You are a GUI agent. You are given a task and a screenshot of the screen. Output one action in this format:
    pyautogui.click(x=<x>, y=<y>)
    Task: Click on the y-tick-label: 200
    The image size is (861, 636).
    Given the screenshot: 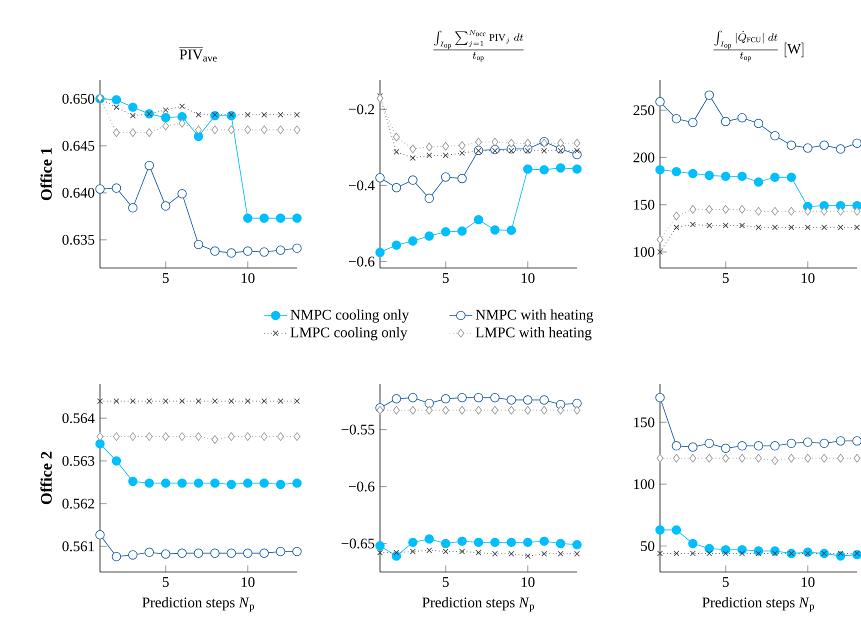 What is the action you would take?
    pyautogui.click(x=644, y=157)
    